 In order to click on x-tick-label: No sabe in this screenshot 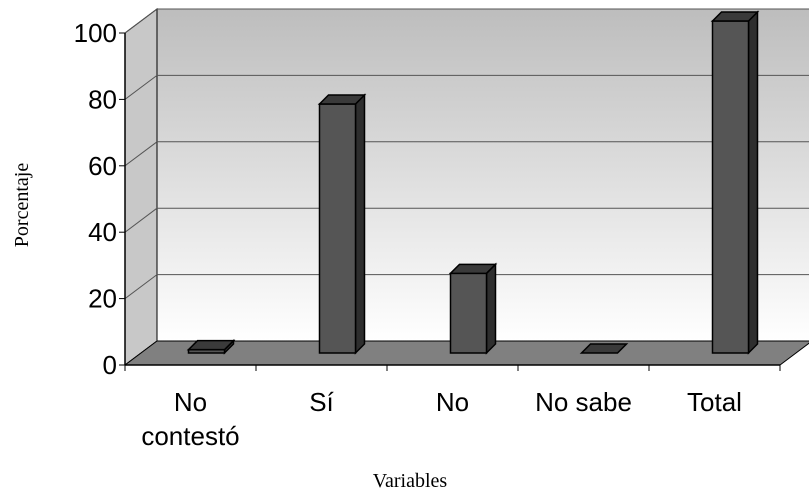, I will do `click(583, 402)`.